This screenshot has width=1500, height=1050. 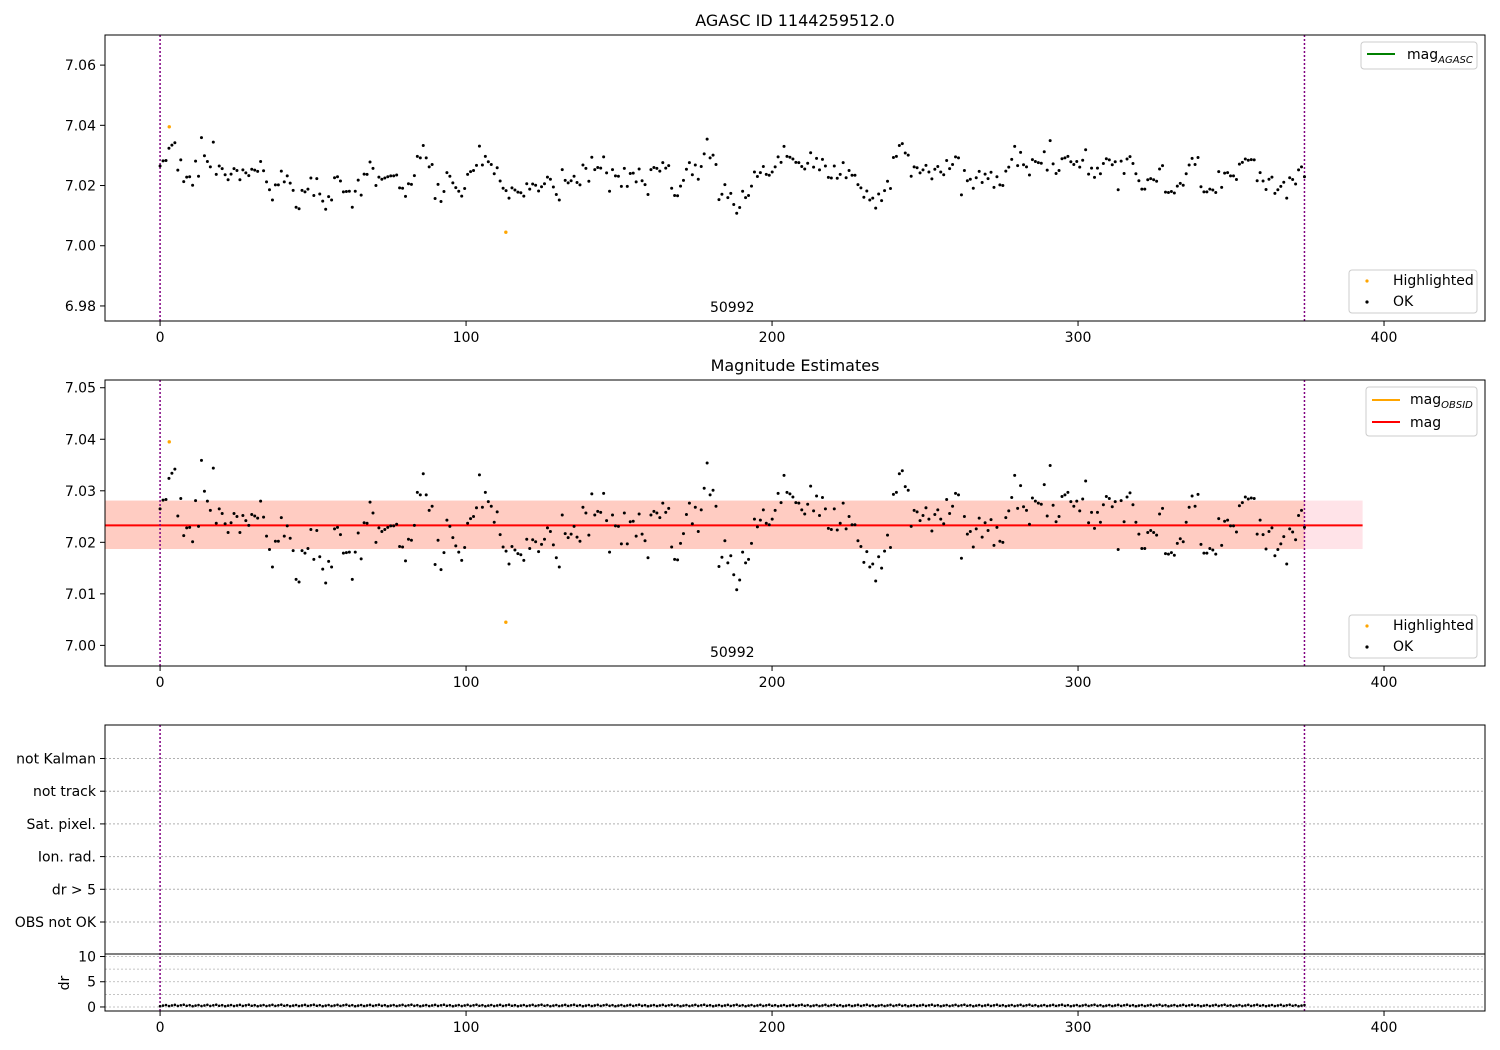 I want to click on panel-agasc-legend-bottom: Highlighted OK, so click(x=1413, y=291).